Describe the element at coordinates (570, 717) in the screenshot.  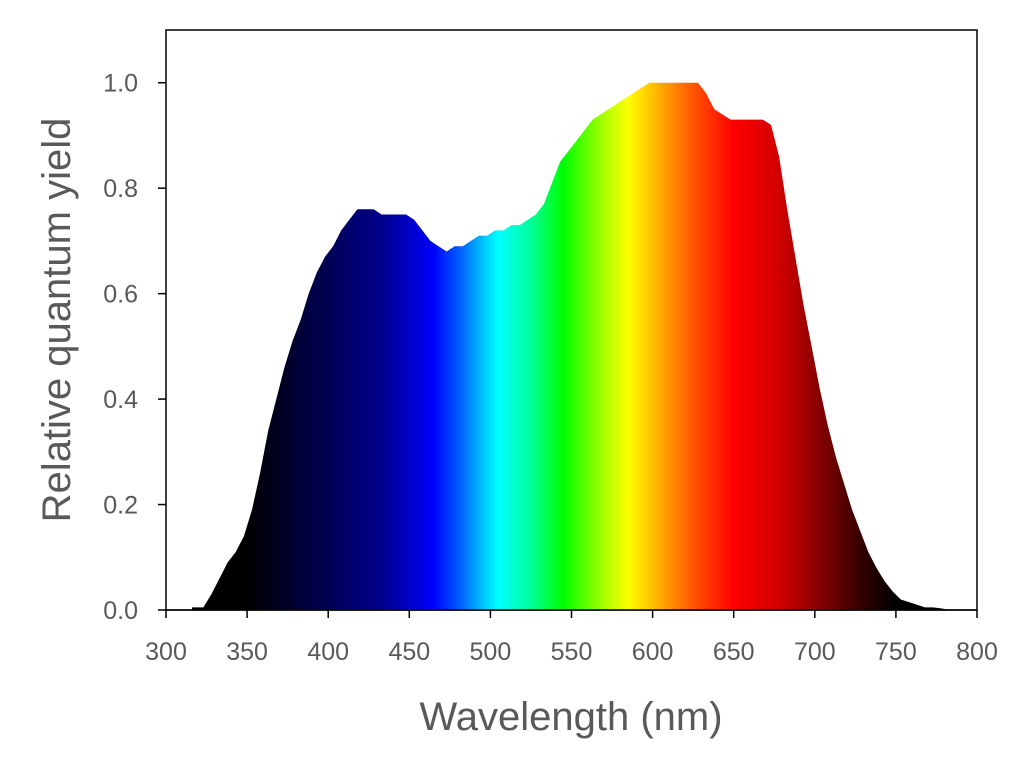
I see `x-axis-title: Wavelength (nm)` at that location.